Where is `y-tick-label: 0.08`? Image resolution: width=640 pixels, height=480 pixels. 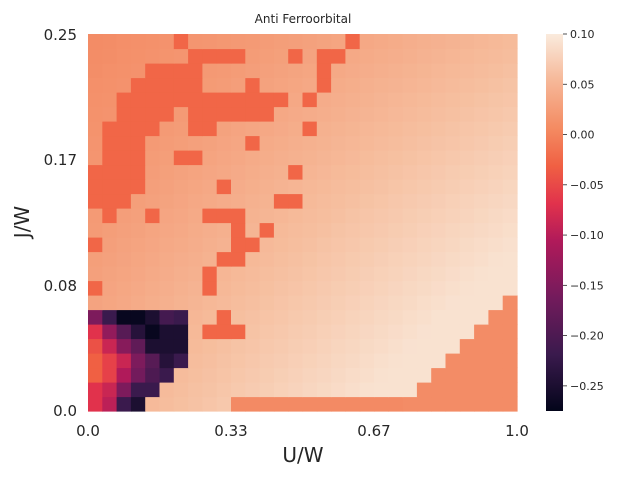
y-tick-label: 0.08 is located at coordinates (60, 286).